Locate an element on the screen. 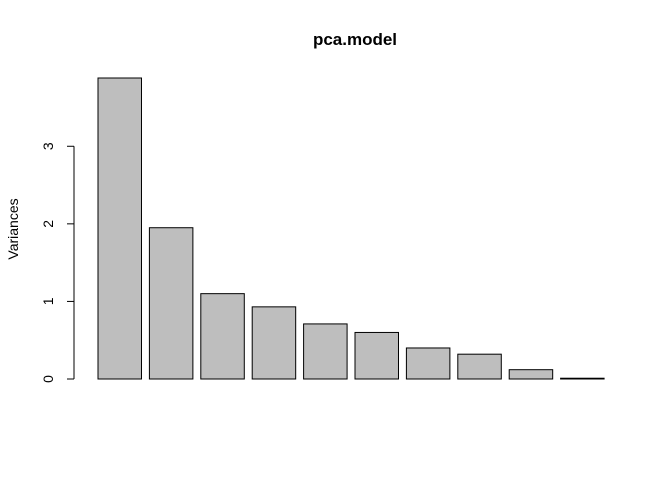 The width and height of the screenshot is (672, 480). y-tick-label-2: 2 is located at coordinates (48, 224).